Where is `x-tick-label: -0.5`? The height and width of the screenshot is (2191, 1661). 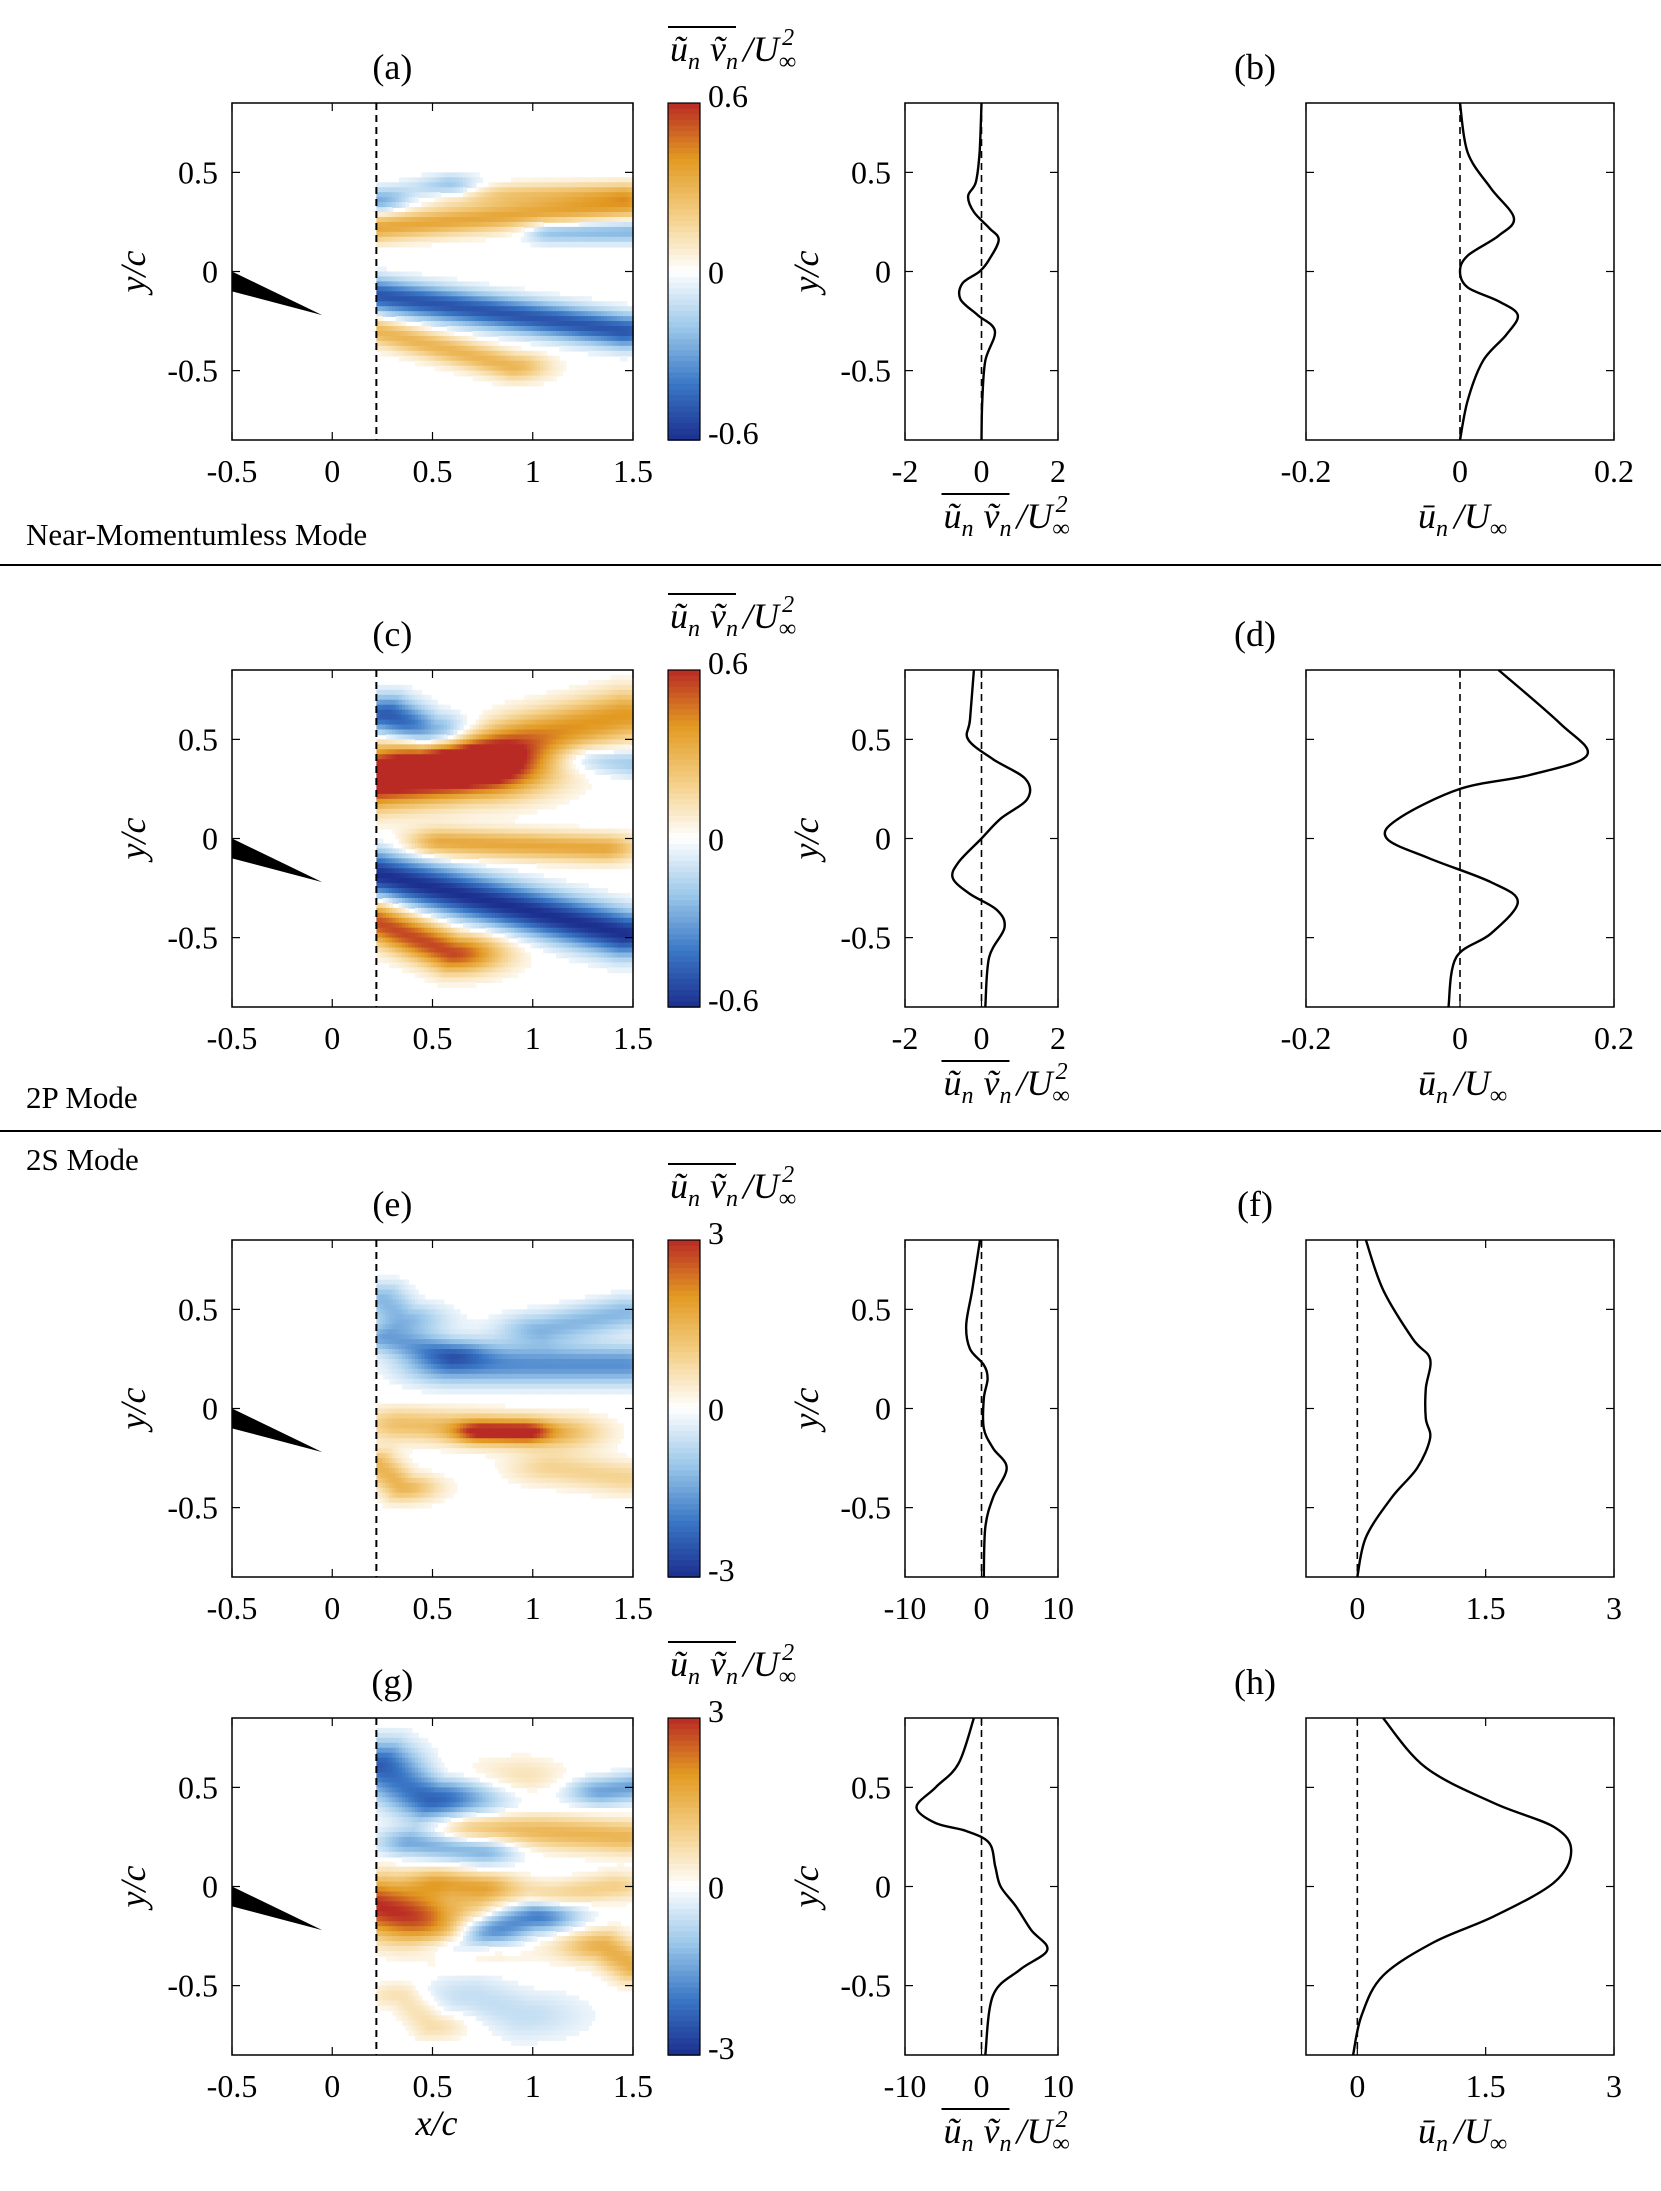
x-tick-label: -0.5 is located at coordinates (232, 471).